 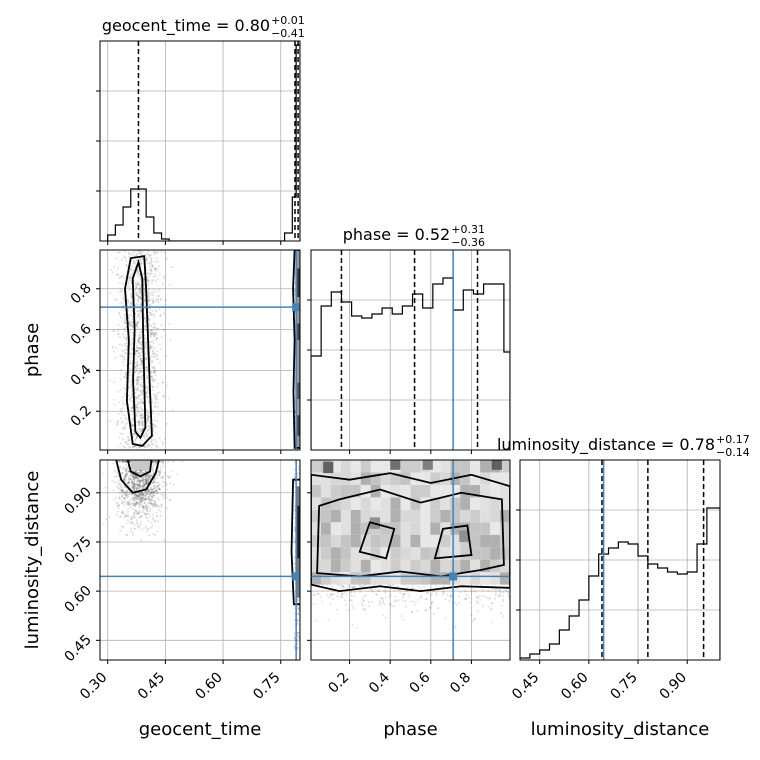 What do you see at coordinates (623, 446) in the screenshot?
I see `title-luminosity_distance: luminosity_distance = 0.78 +0.17−0.14` at bounding box center [623, 446].